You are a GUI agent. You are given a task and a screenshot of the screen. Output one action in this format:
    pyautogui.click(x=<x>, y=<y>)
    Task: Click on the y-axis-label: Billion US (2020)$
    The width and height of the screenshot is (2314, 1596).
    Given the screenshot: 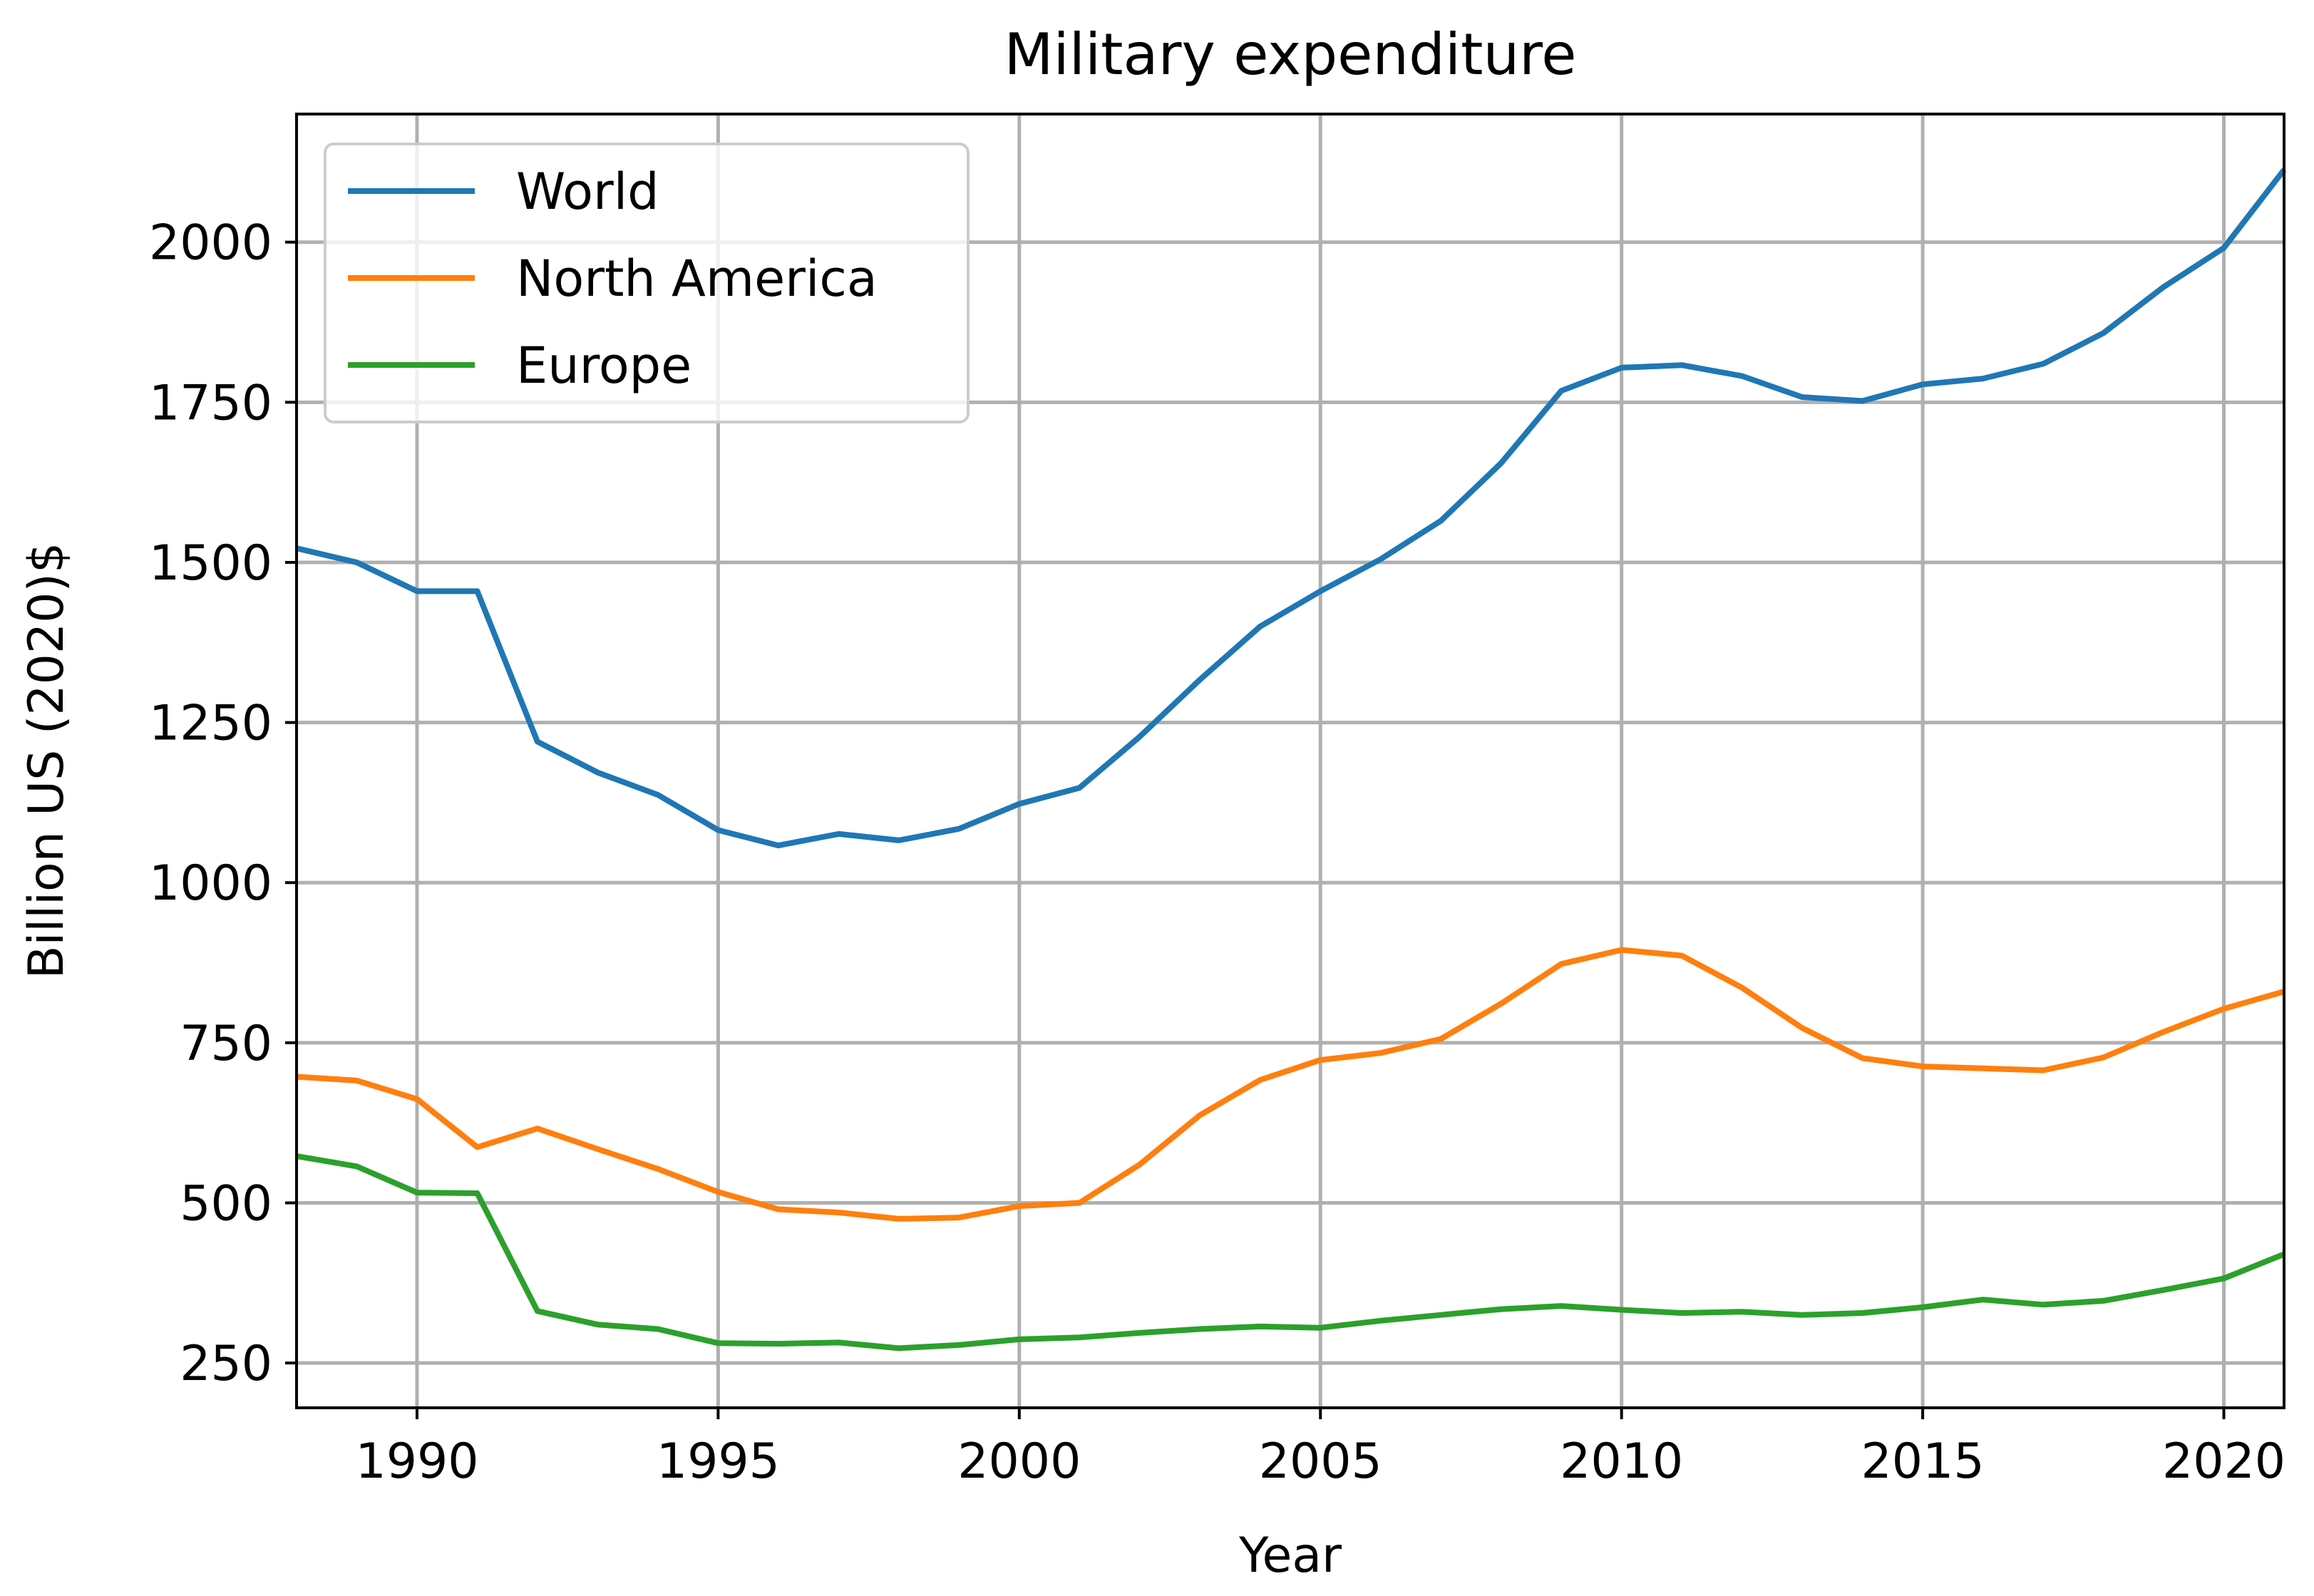 What is the action you would take?
    pyautogui.click(x=47, y=760)
    